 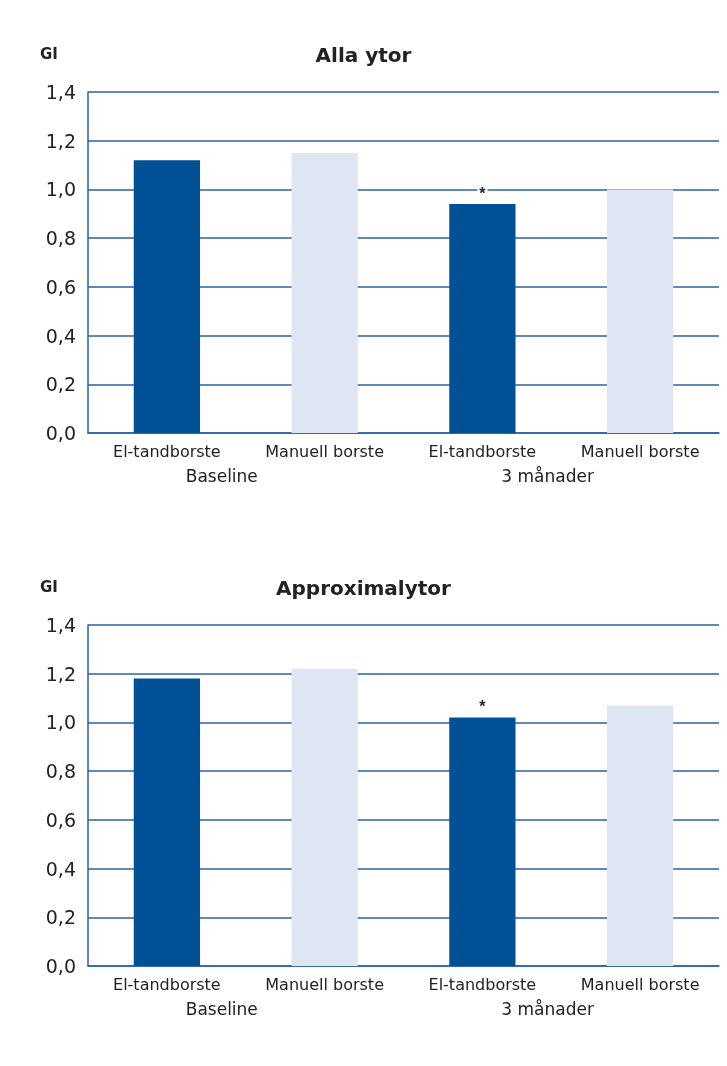 I want to click on chart-title: Alla ytor, so click(x=363, y=55).